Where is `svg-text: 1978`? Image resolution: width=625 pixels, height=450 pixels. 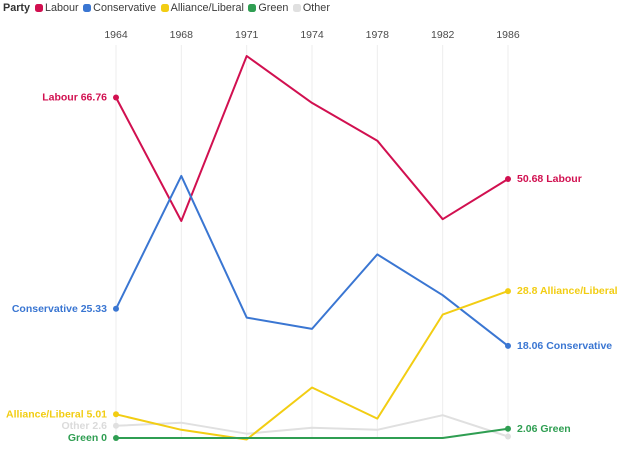 svg-text: 1978 is located at coordinates (378, 35).